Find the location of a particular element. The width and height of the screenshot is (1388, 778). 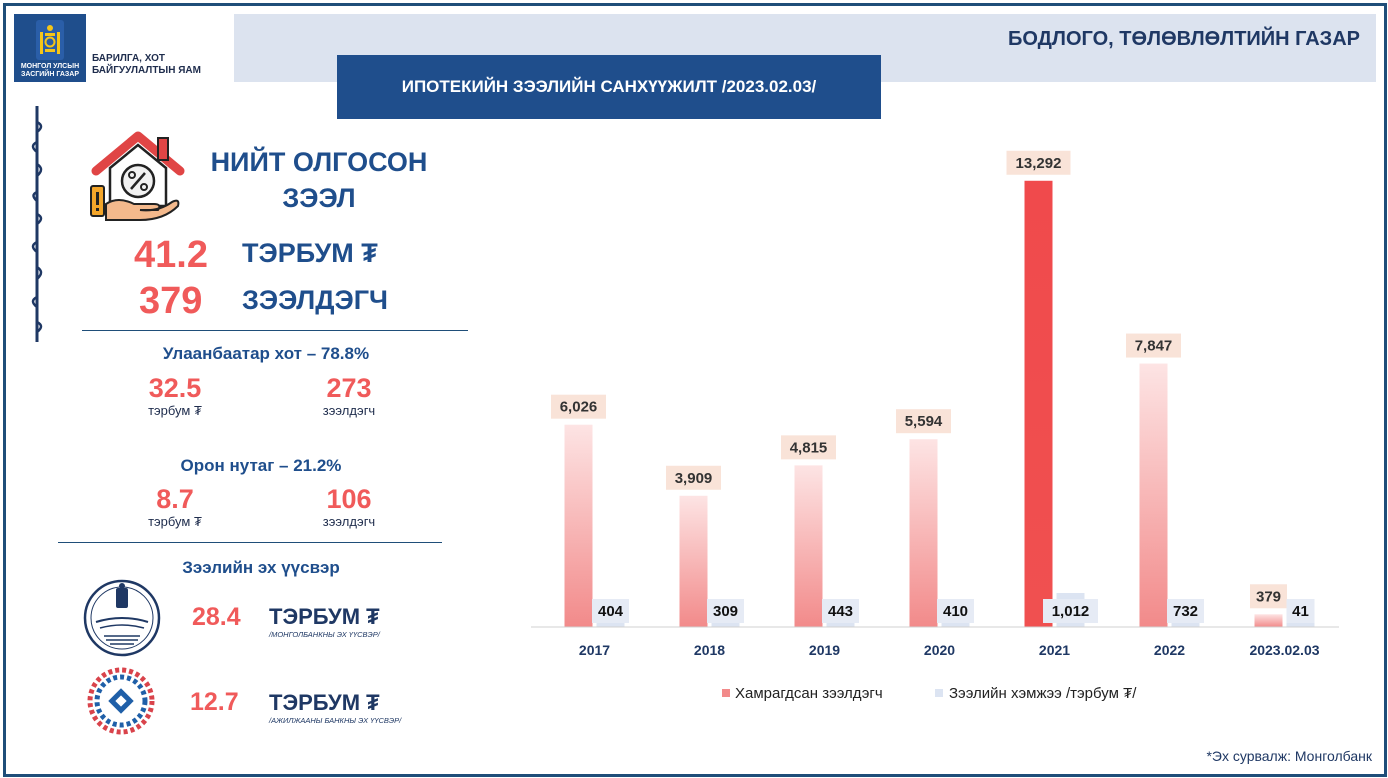

source-statebank-value: 12.7 is located at coordinates (214, 702).